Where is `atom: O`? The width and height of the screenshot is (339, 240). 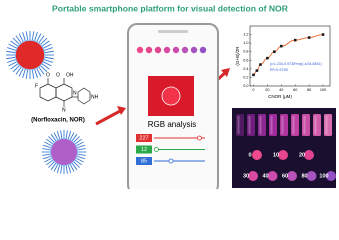 atom: O is located at coordinates (58, 75).